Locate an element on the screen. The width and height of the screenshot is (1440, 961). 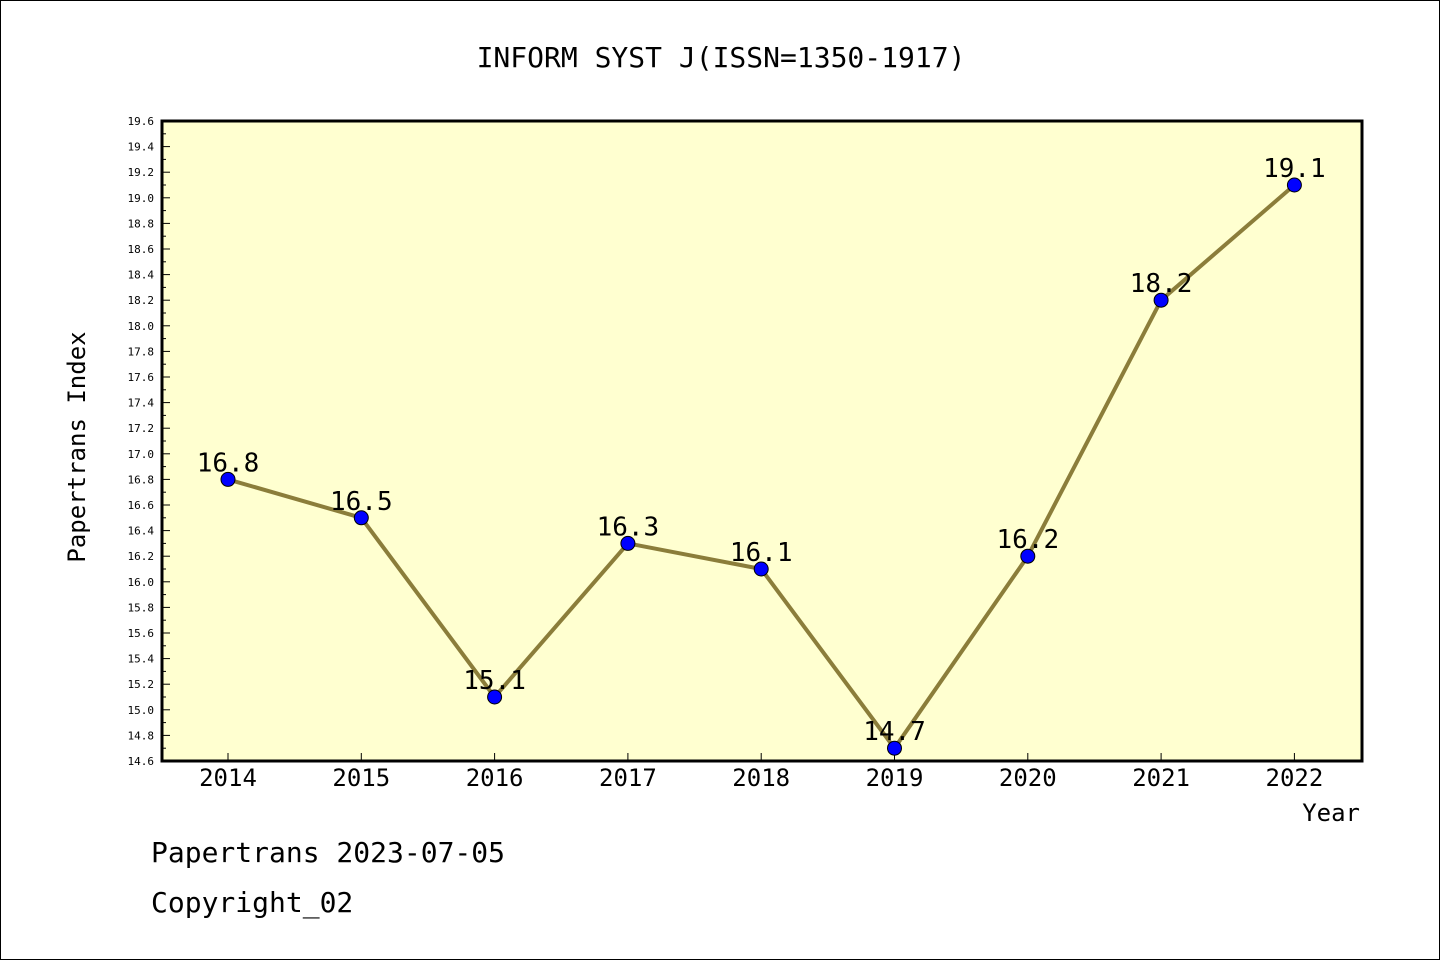
data-label: 16.8 is located at coordinates (228, 463).